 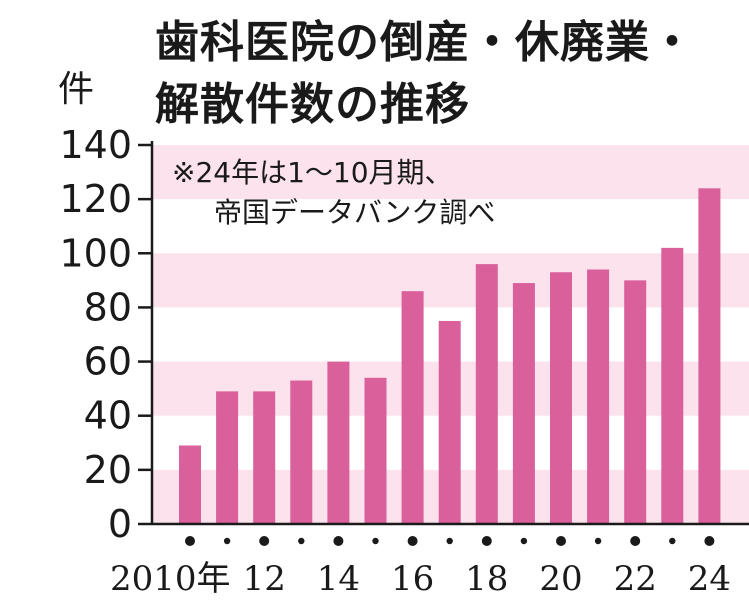 What do you see at coordinates (338, 442) in the screenshot?
I see `bar-2014` at bounding box center [338, 442].